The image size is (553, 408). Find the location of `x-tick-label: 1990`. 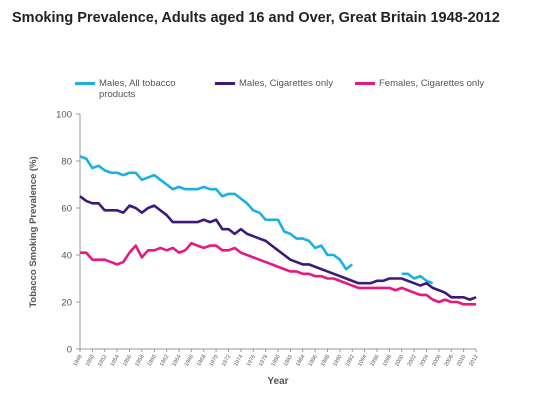

x-tick-label: 1990 is located at coordinates (337, 361).